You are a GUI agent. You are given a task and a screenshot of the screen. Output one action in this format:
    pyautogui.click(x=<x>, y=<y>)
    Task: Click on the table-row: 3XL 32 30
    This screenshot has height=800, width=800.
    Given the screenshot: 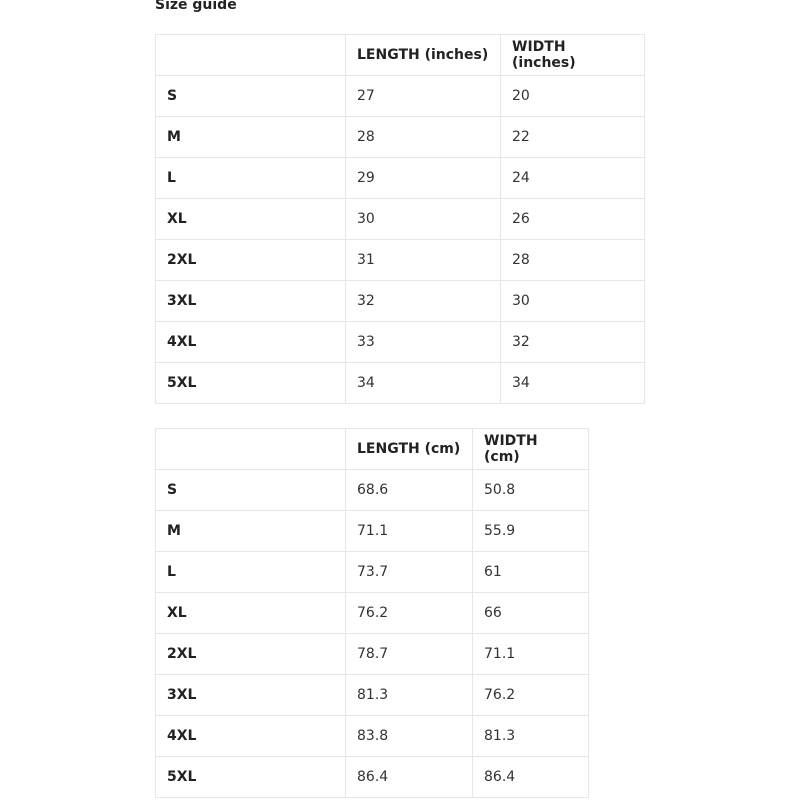 What is the action you would take?
    pyautogui.click(x=400, y=301)
    